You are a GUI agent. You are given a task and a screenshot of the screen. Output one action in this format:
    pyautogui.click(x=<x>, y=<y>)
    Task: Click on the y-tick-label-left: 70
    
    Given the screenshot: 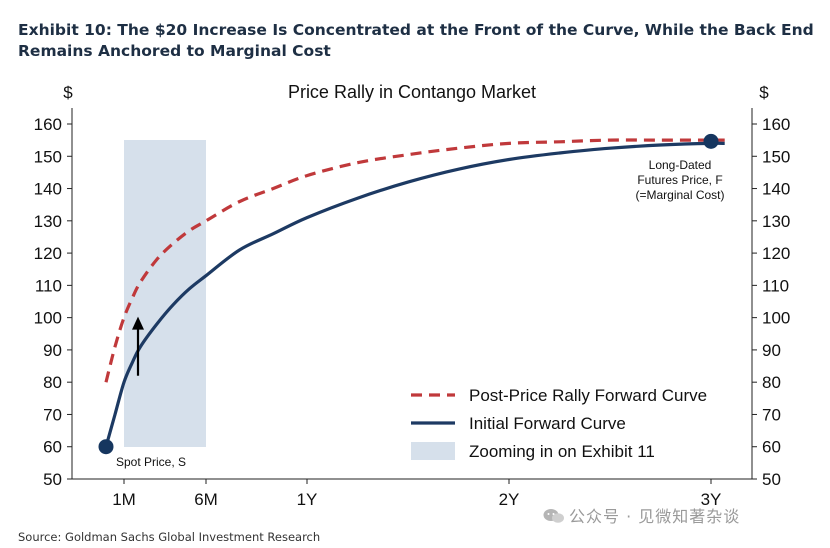 What is the action you would take?
    pyautogui.click(x=52, y=414)
    